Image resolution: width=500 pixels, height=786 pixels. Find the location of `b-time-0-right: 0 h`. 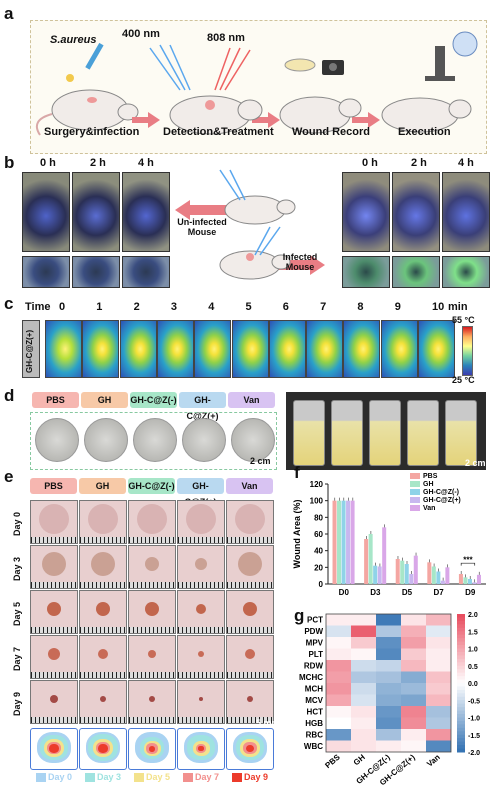

b-time-0-right: 0 h is located at coordinates (370, 163).